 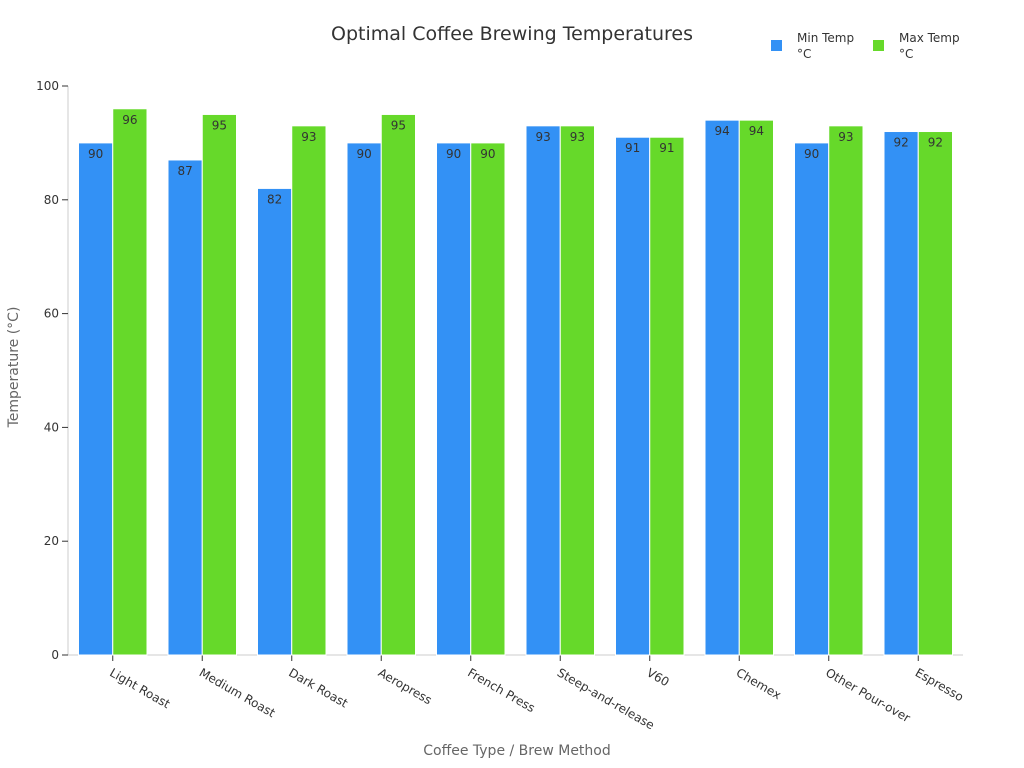 What do you see at coordinates (47, 86) in the screenshot?
I see `y-tick-label: 100` at bounding box center [47, 86].